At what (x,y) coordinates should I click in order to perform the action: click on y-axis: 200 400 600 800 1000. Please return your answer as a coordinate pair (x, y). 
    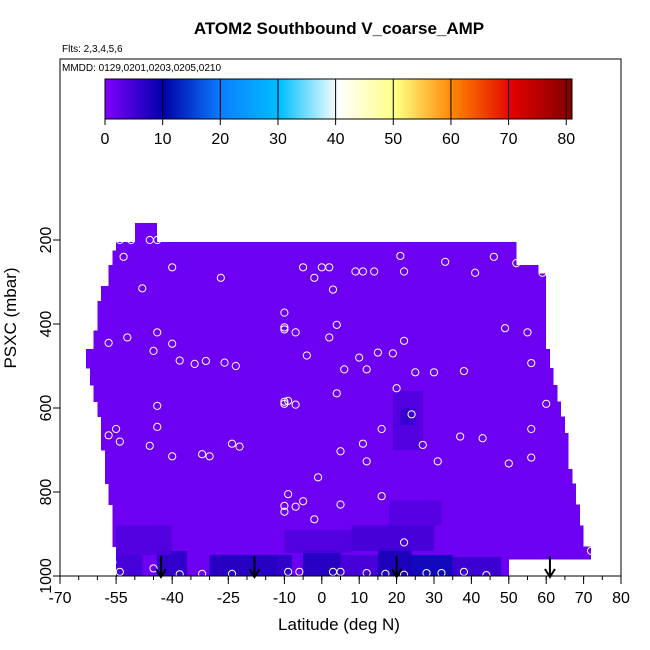
    Looking at the image, I should click on (49, 326).